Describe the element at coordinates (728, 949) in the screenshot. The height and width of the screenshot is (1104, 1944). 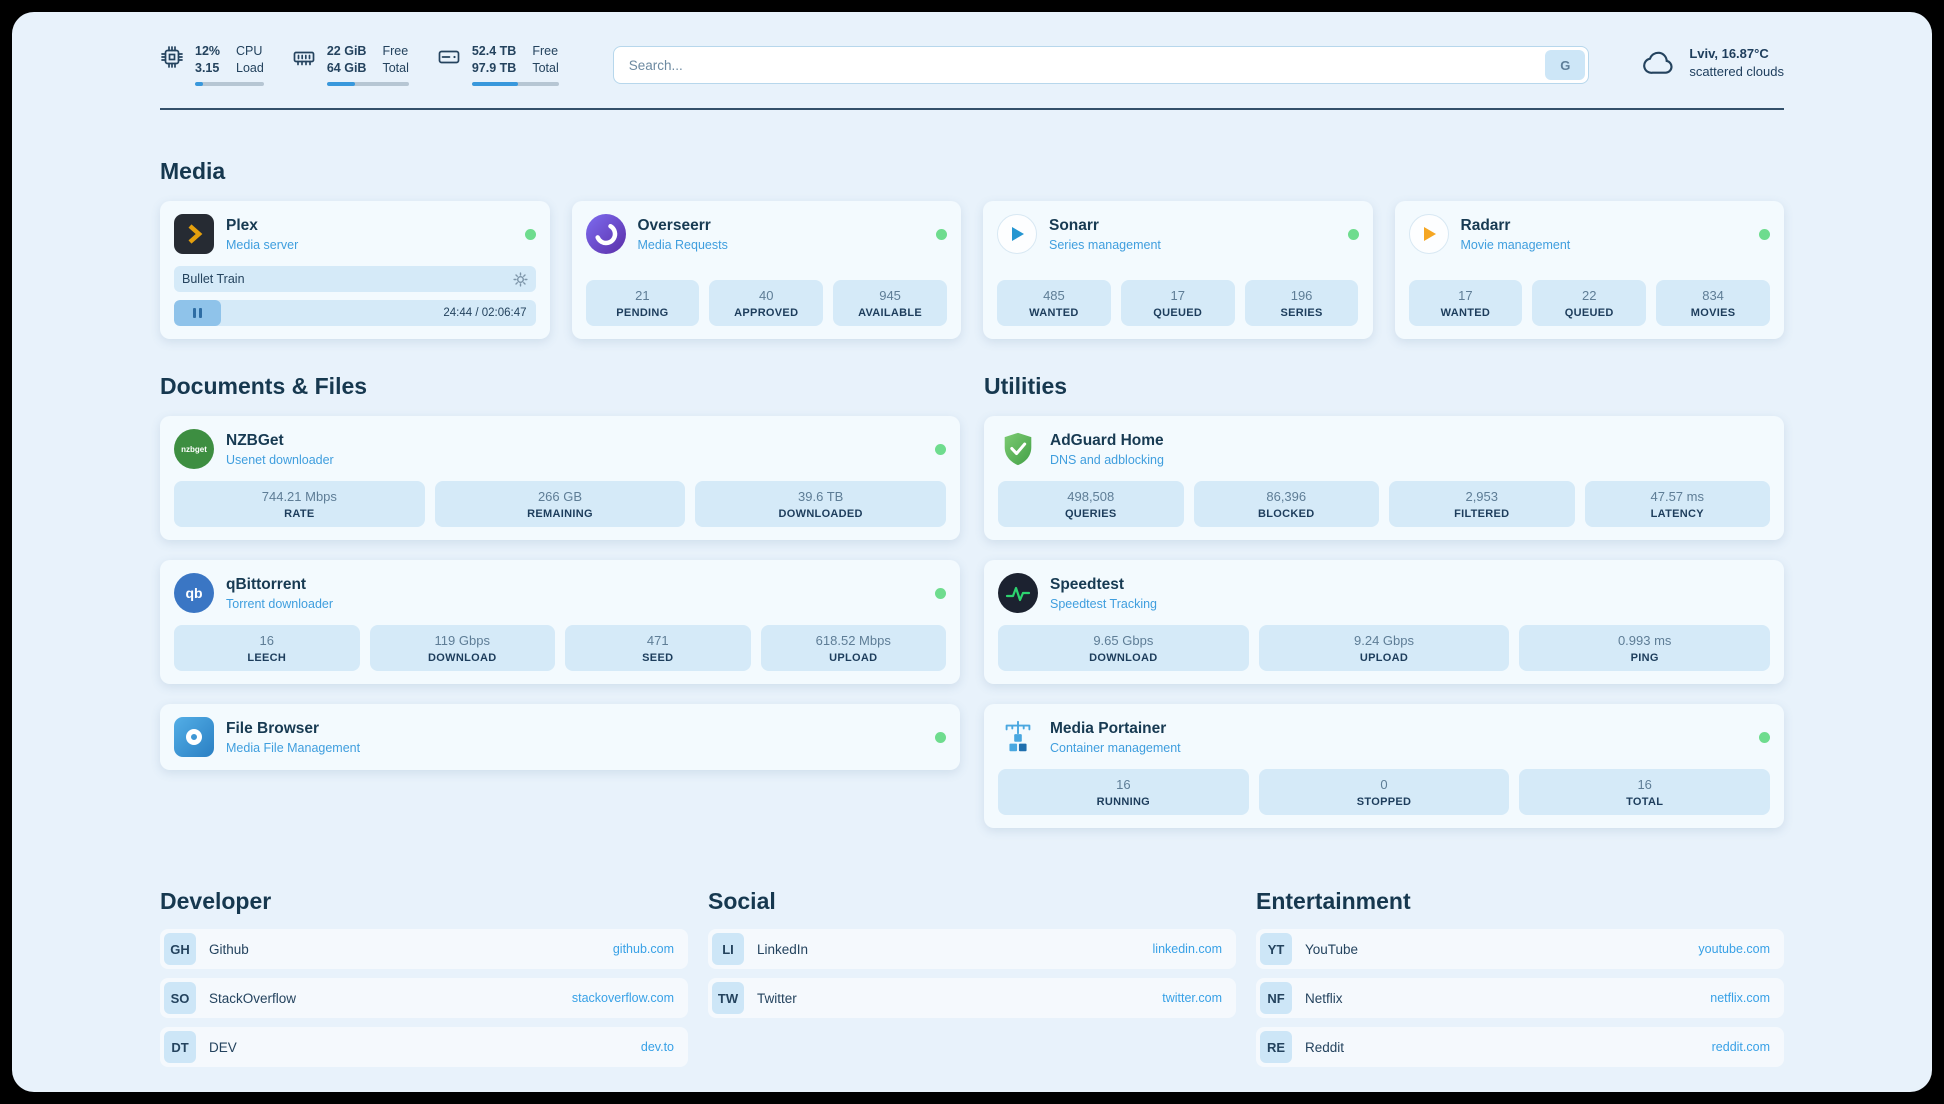
I see `bookmark-abbr: LI` at that location.